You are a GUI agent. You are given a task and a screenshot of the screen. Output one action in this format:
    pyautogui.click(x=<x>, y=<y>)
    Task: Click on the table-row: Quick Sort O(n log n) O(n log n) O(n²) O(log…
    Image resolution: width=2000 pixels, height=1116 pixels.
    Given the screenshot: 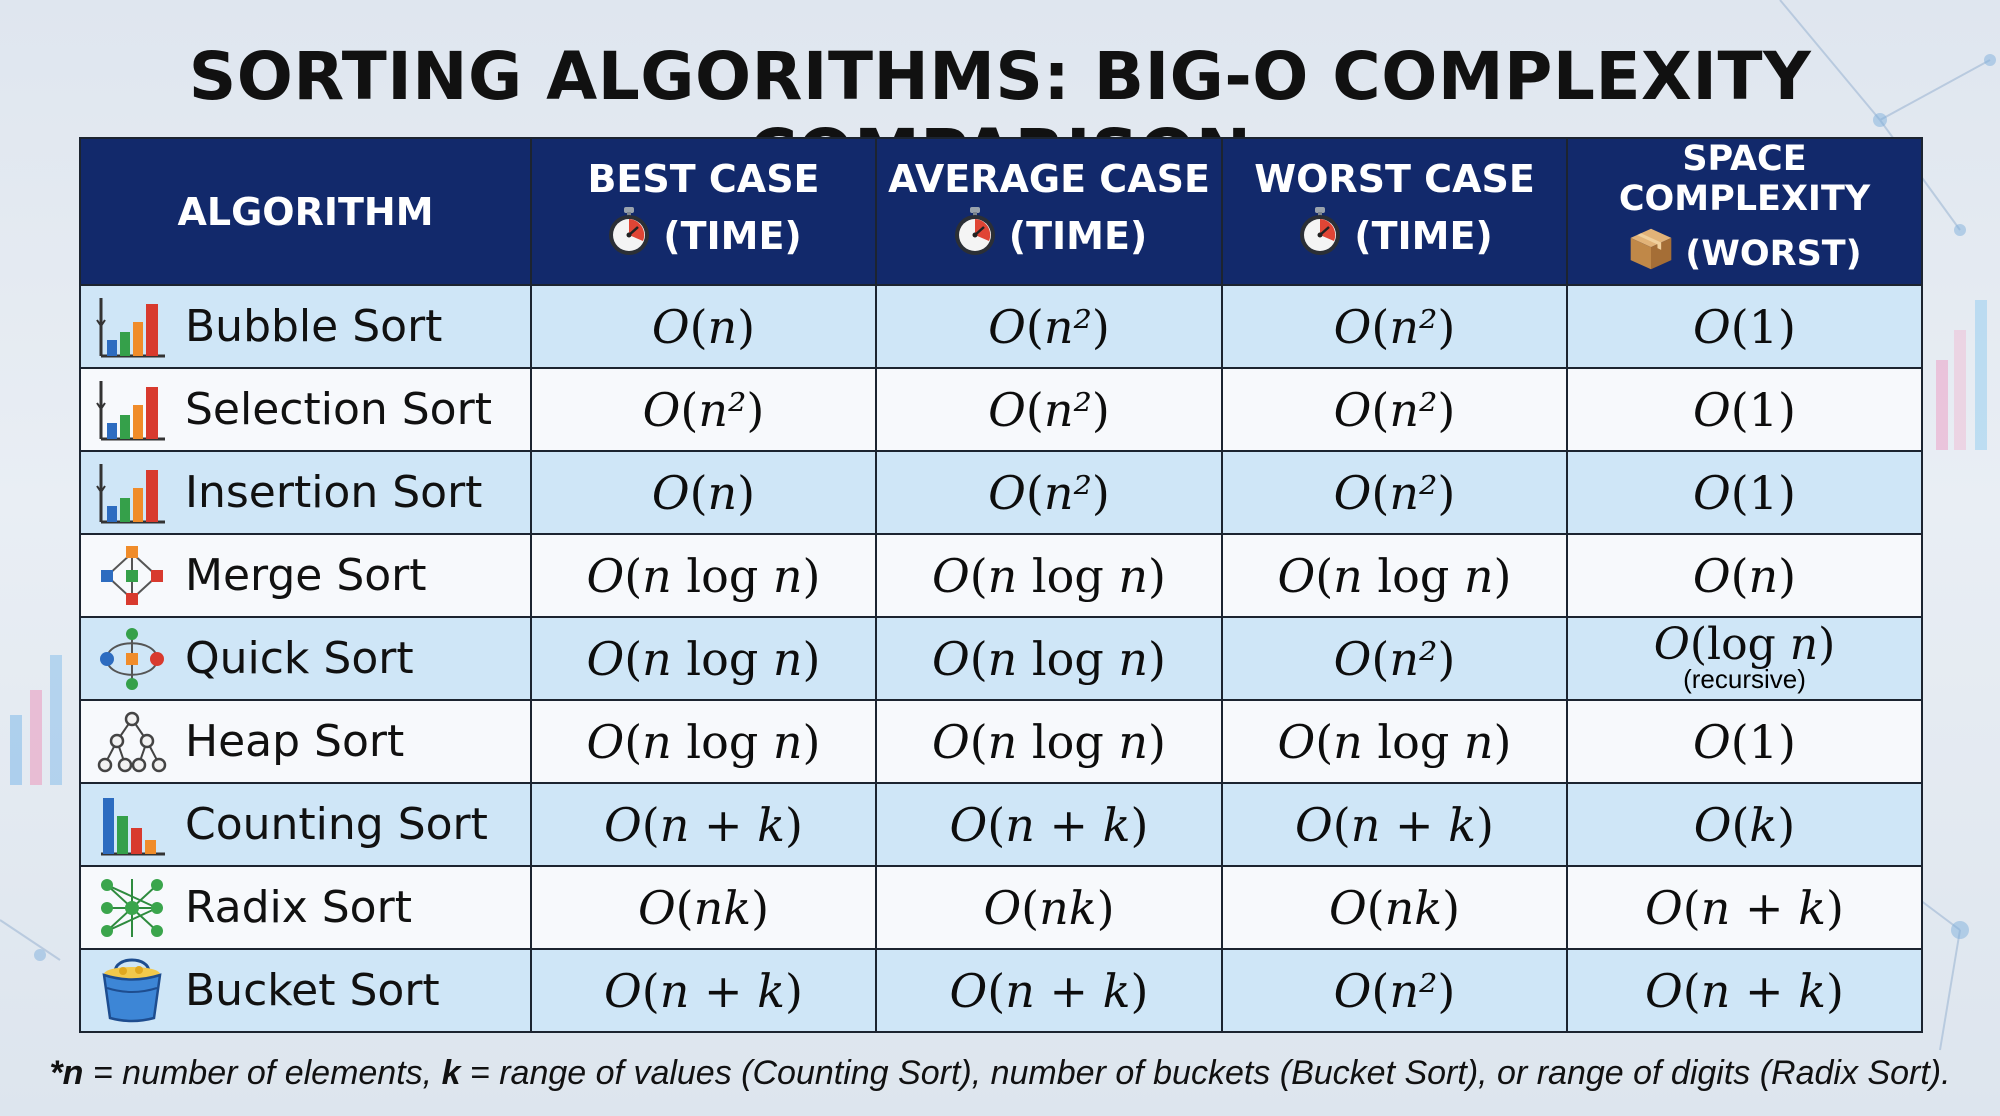 What is the action you would take?
    pyautogui.click(x=1001, y=658)
    